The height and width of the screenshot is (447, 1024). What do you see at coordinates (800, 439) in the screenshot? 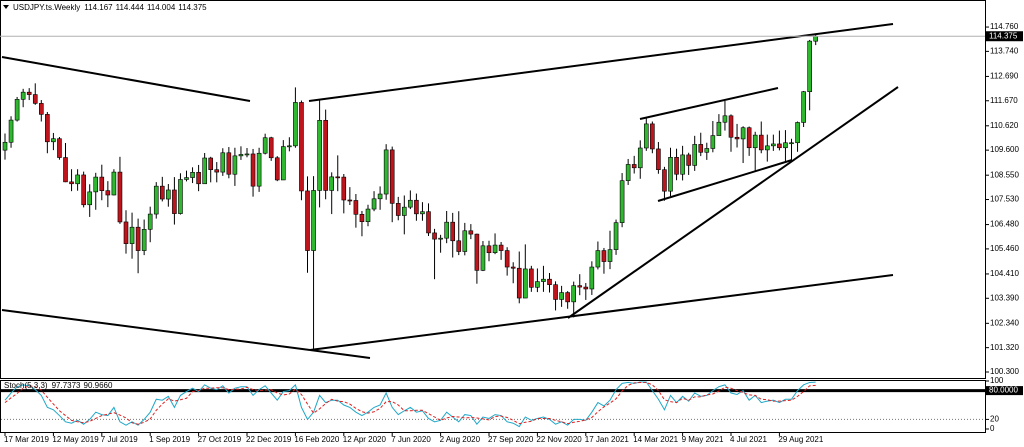
I see `x-tick-label: 29 Aug 2021` at bounding box center [800, 439].